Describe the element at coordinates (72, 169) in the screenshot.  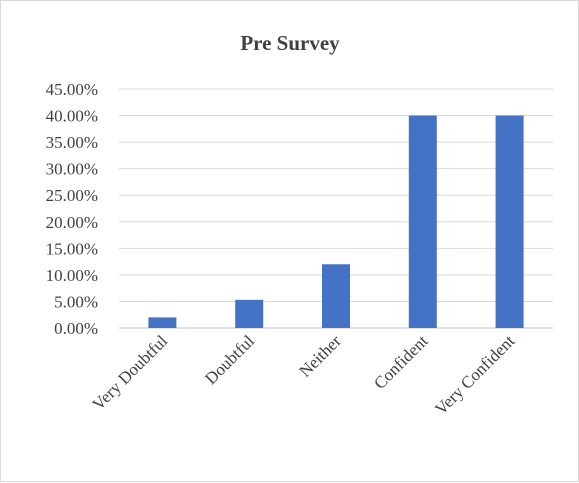
I see `y-tick-label: 30.00%` at that location.